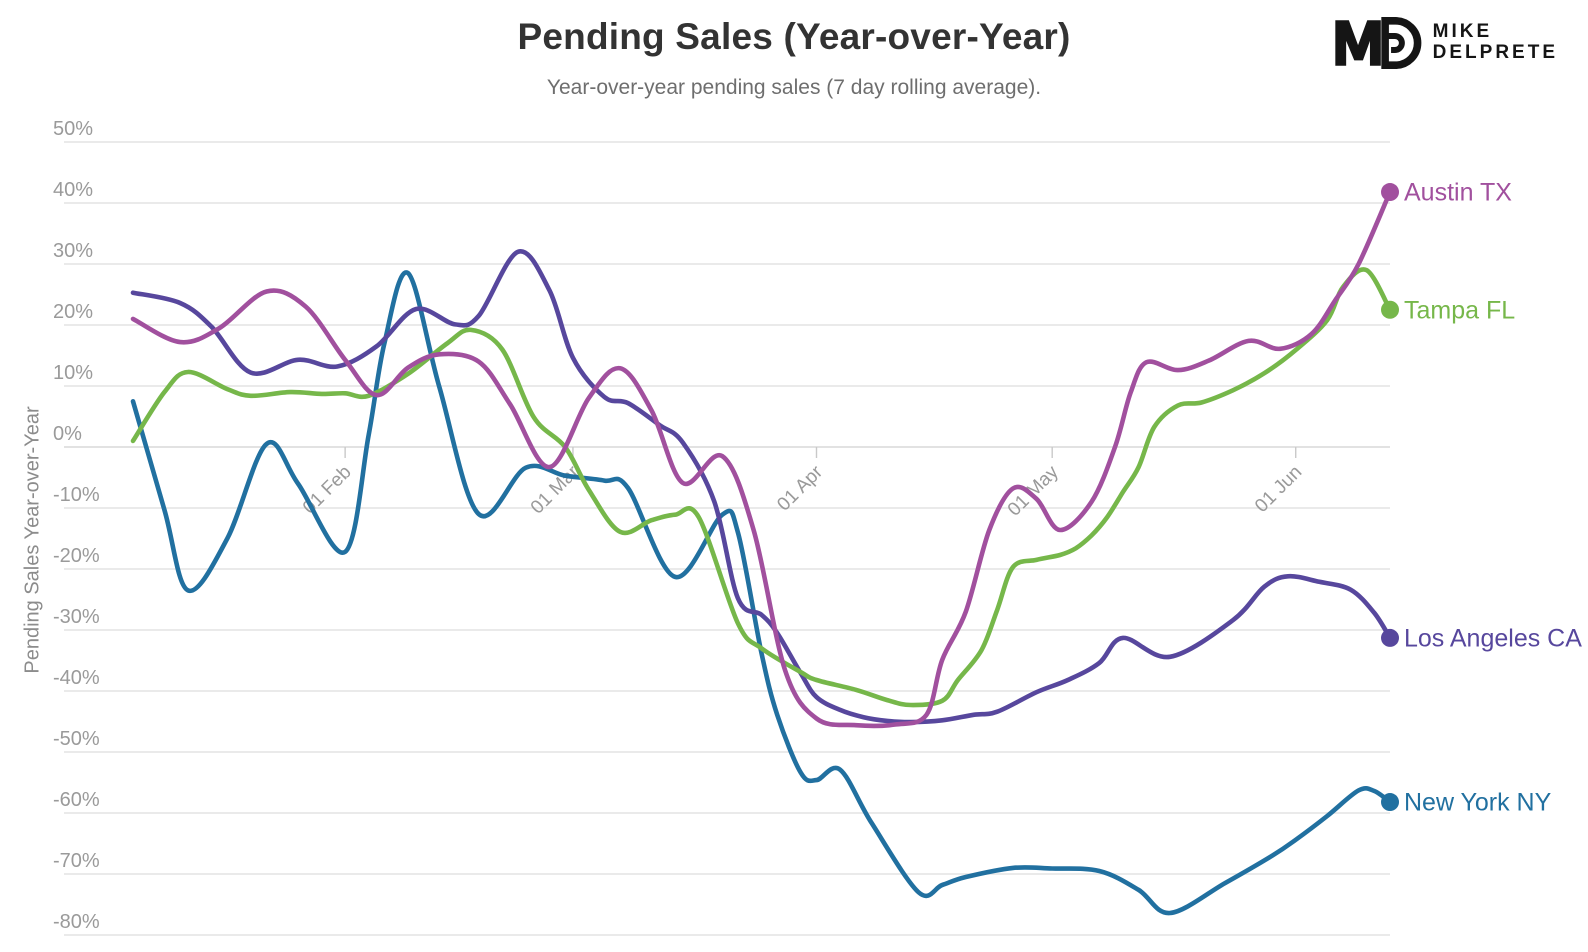 Image resolution: width=1588 pixels, height=952 pixels. I want to click on y-tick-label: -80%, so click(76, 922).